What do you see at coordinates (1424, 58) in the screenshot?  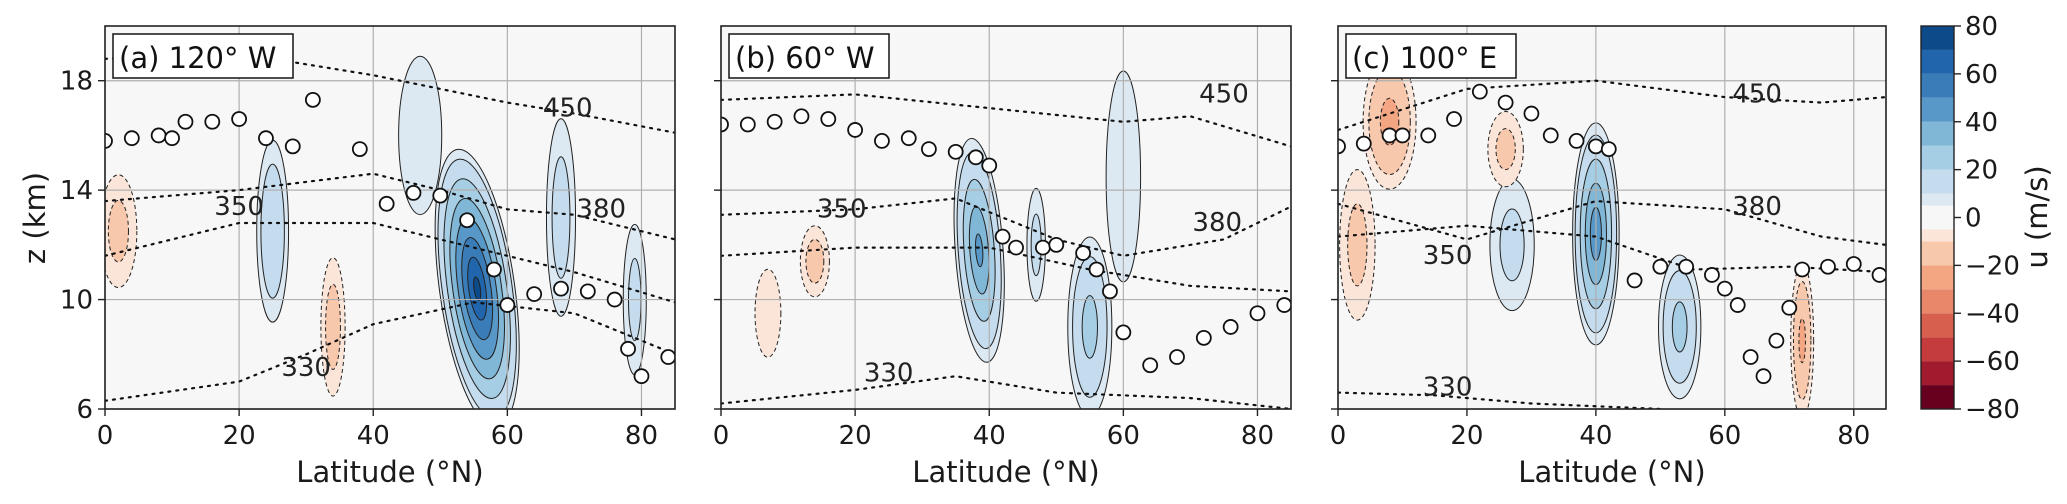 I see `panel-title: (c) 100° E` at bounding box center [1424, 58].